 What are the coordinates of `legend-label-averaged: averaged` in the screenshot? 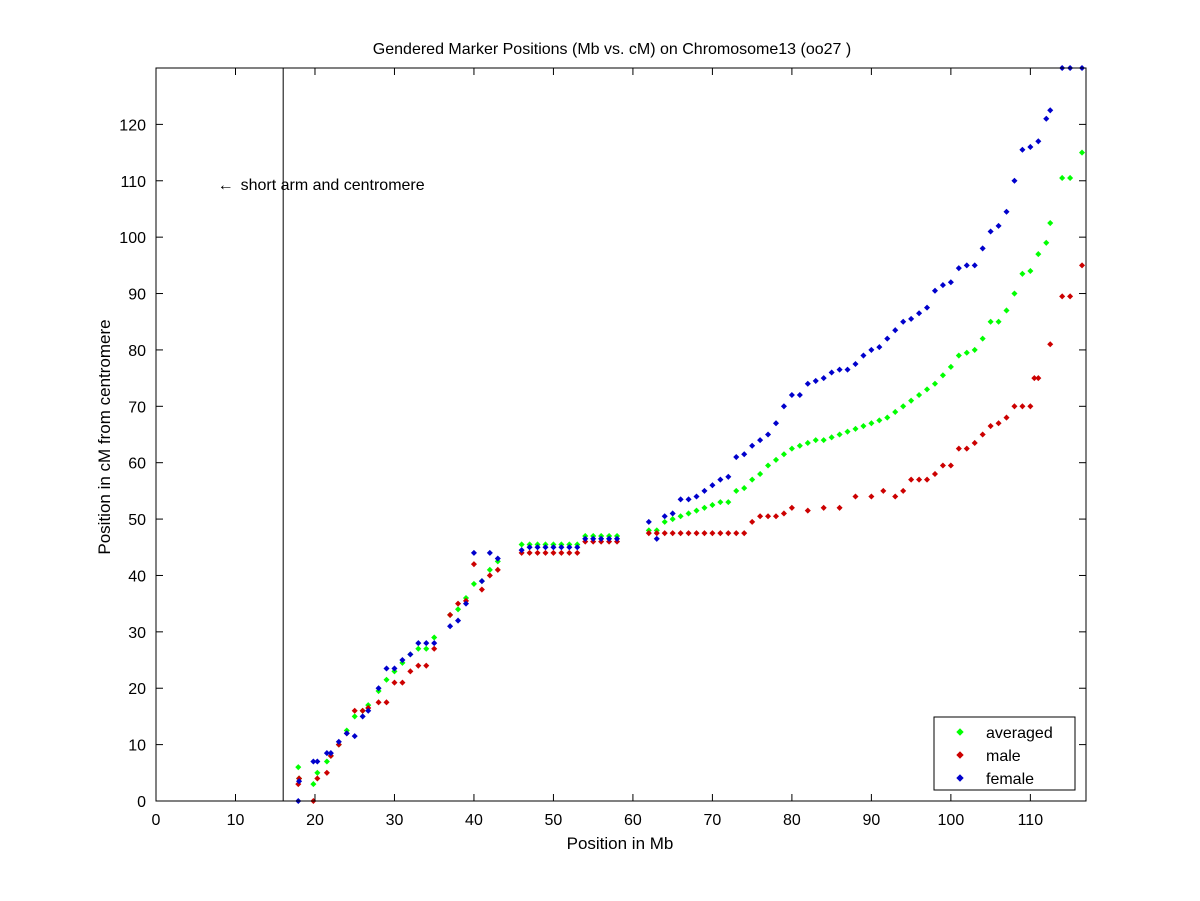 It's located at (1019, 733).